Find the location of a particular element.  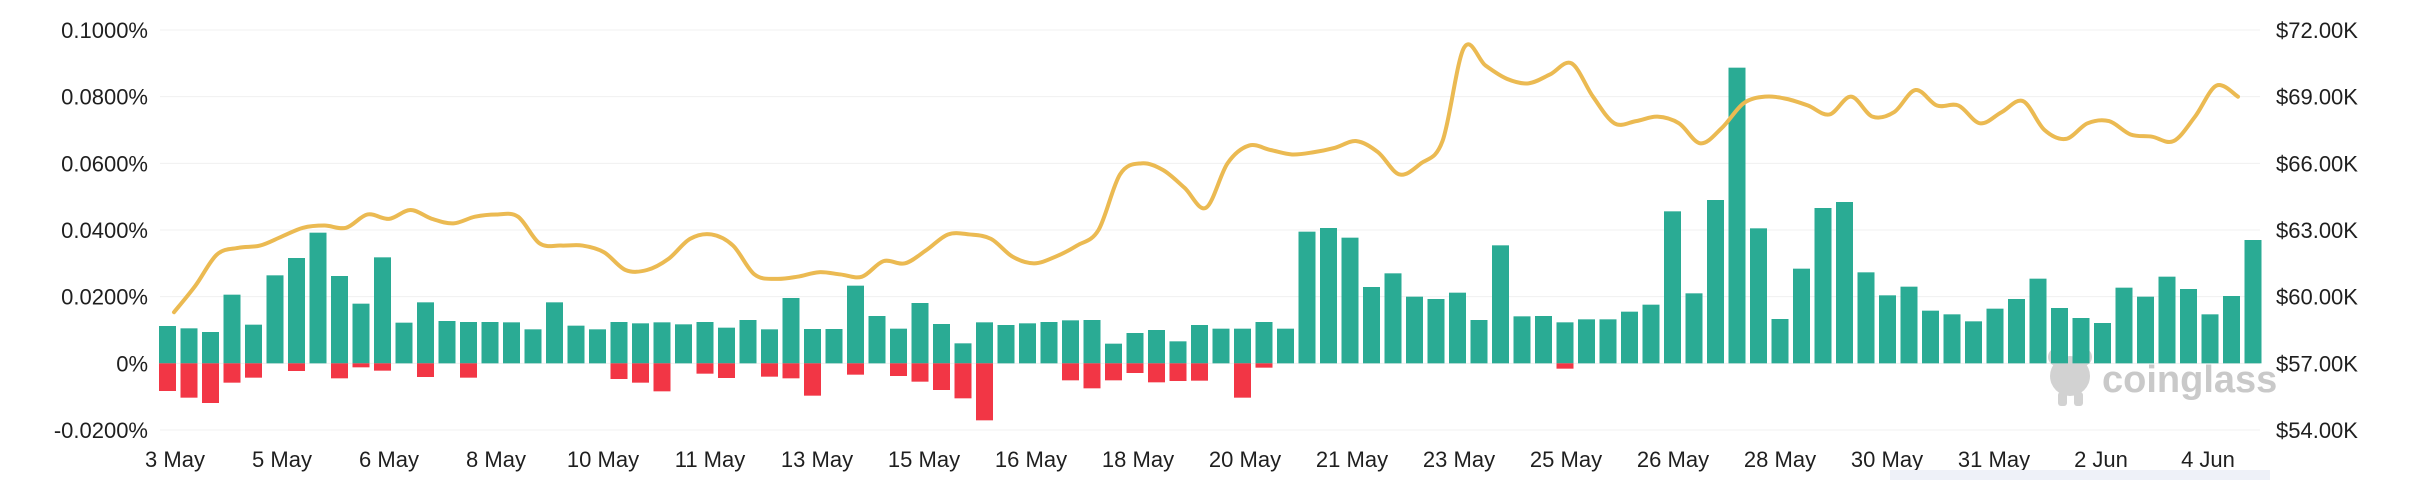

x-tick-label: 25 May is located at coordinates (1566, 459).